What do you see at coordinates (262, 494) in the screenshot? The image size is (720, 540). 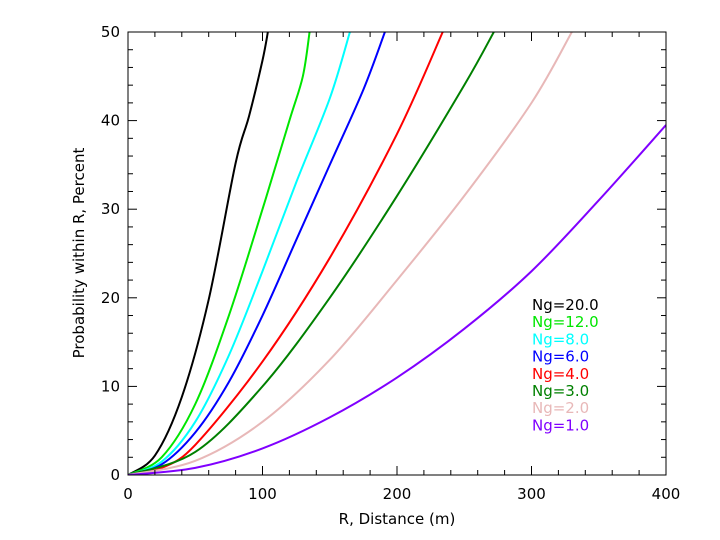 I see `x-tick-label: 100` at bounding box center [262, 494].